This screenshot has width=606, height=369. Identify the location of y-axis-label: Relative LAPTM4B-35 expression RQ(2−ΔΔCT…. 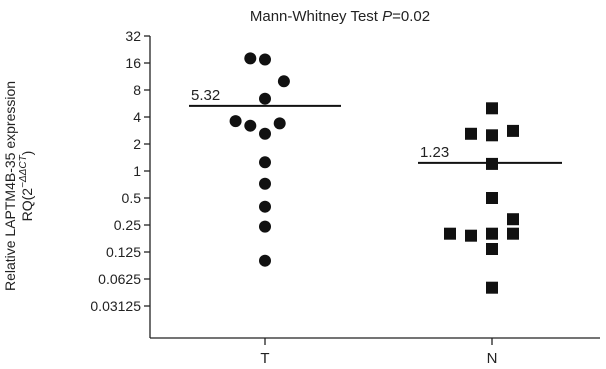
(18, 186).